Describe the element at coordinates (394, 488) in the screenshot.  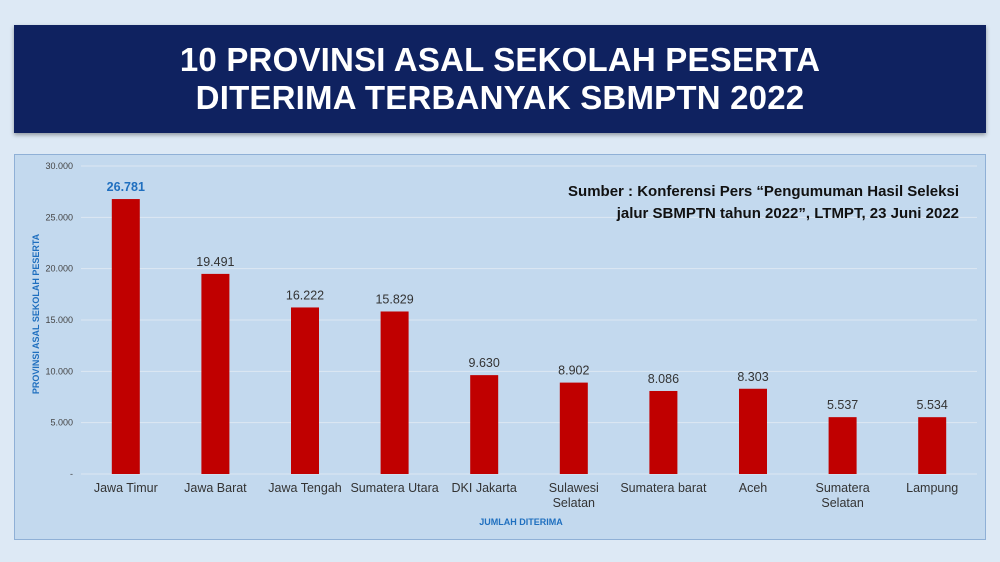
I see `x-tick-label: Sumatera Utara` at that location.